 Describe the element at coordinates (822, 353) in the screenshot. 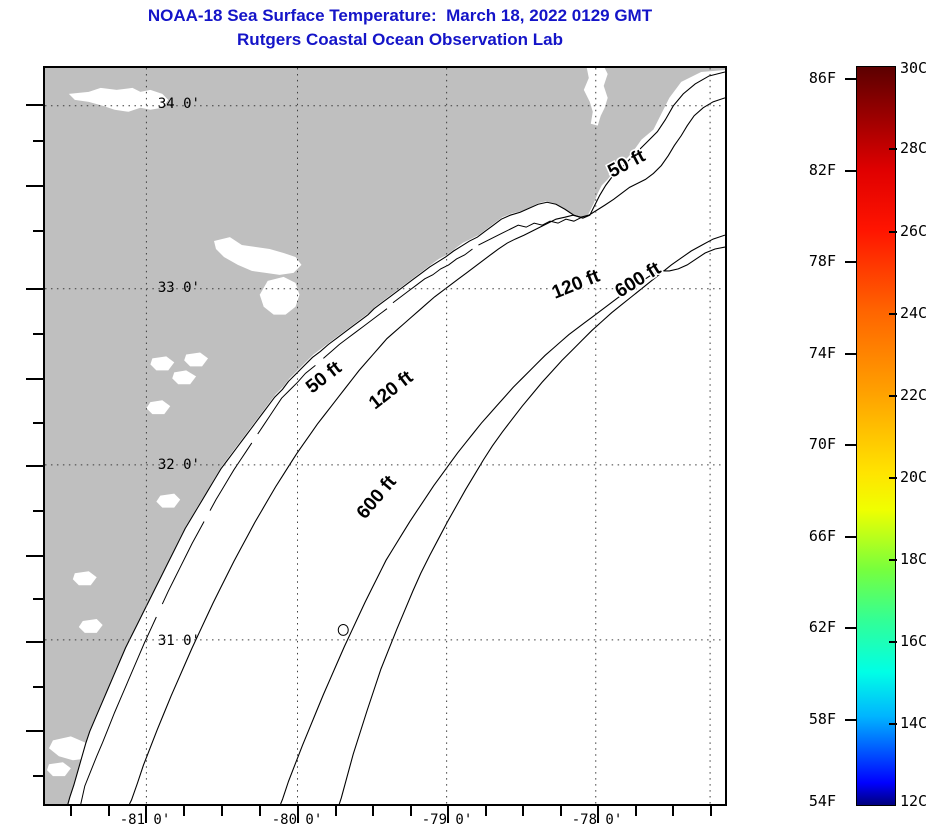

I see `colorbar-label-f: 74F` at that location.